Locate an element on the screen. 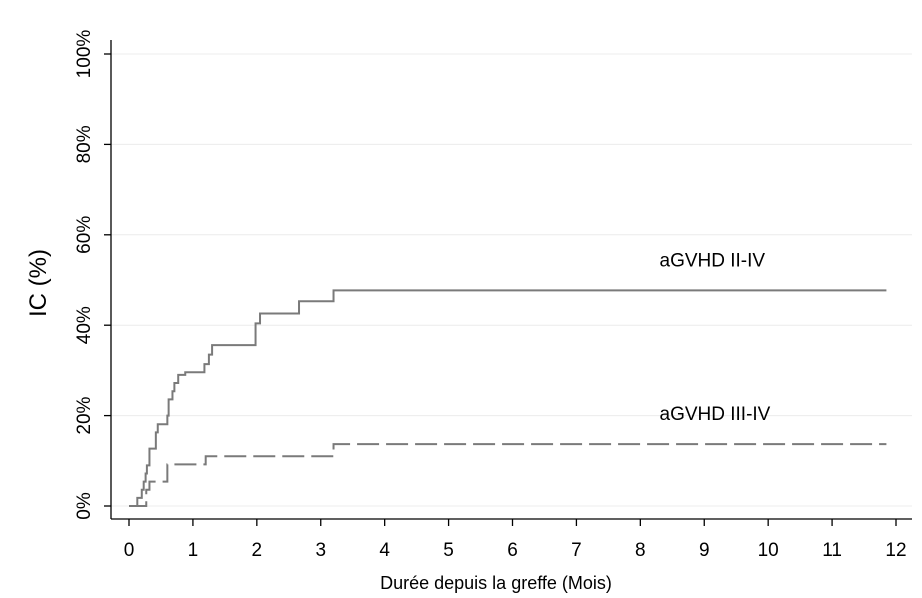 This screenshot has width=922, height=598. y-tick-label: 60% is located at coordinates (84, 235).